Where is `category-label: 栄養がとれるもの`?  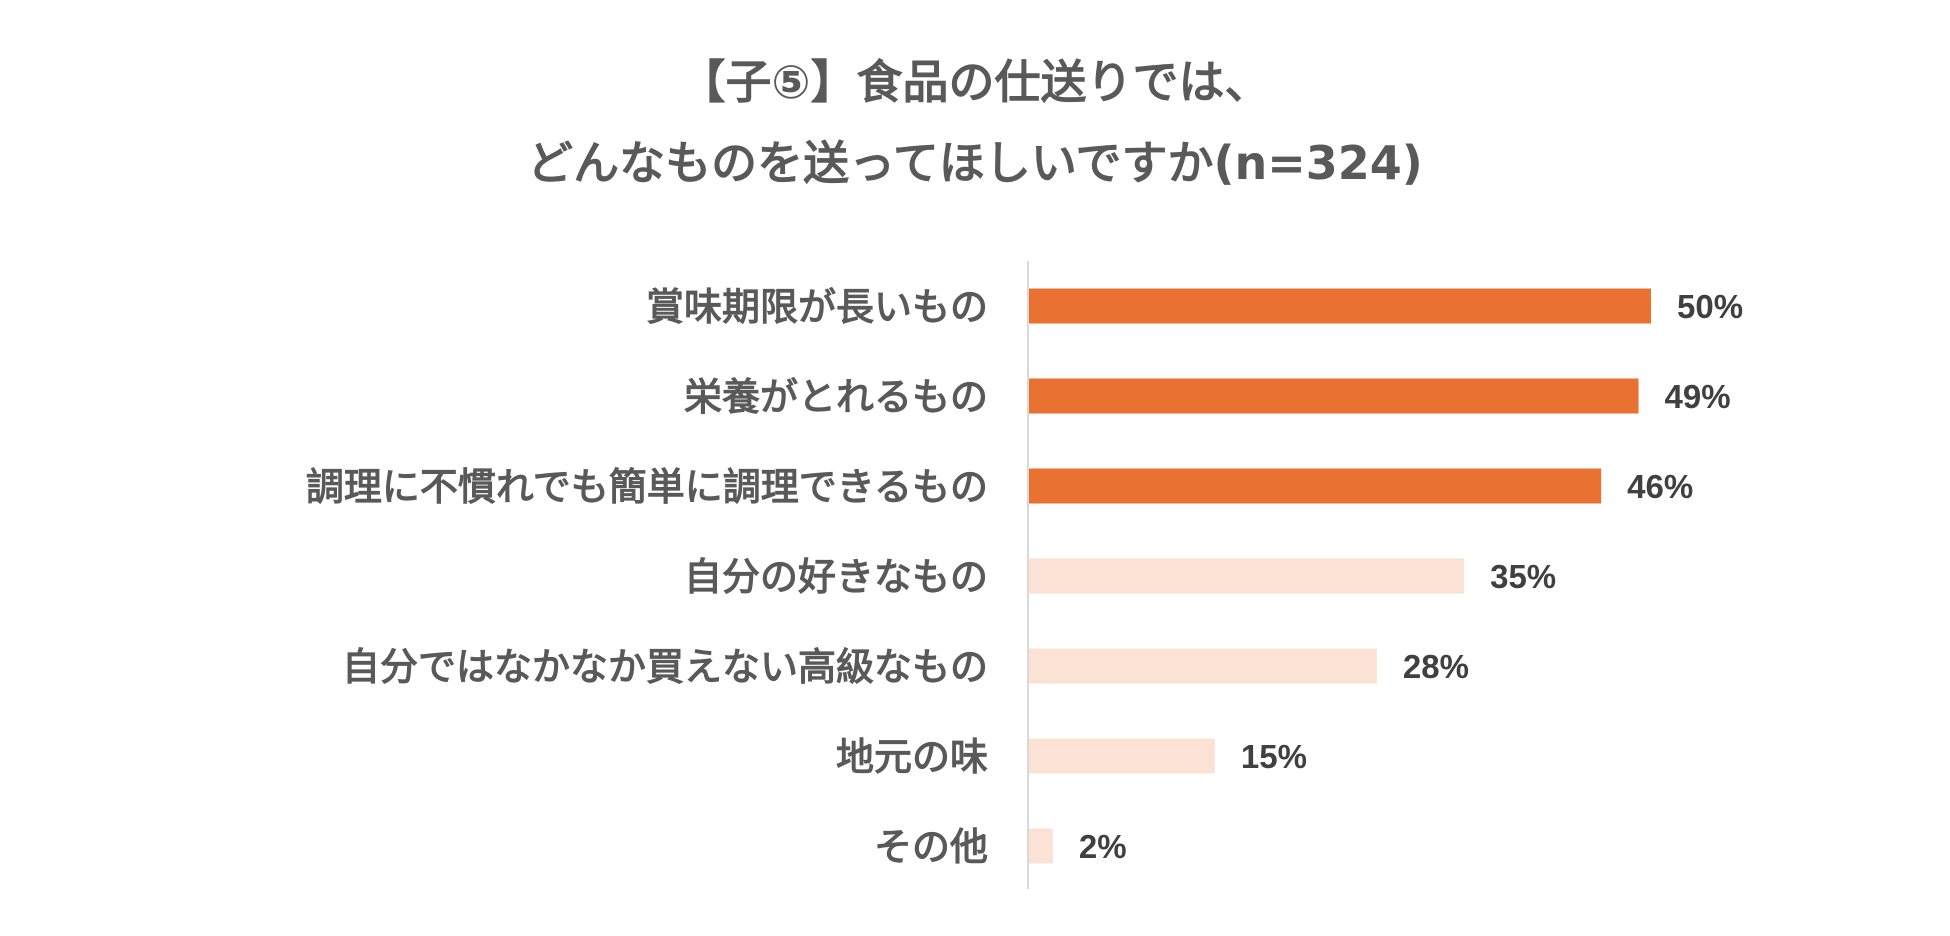
category-label: 栄養がとれるもの is located at coordinates (836, 397).